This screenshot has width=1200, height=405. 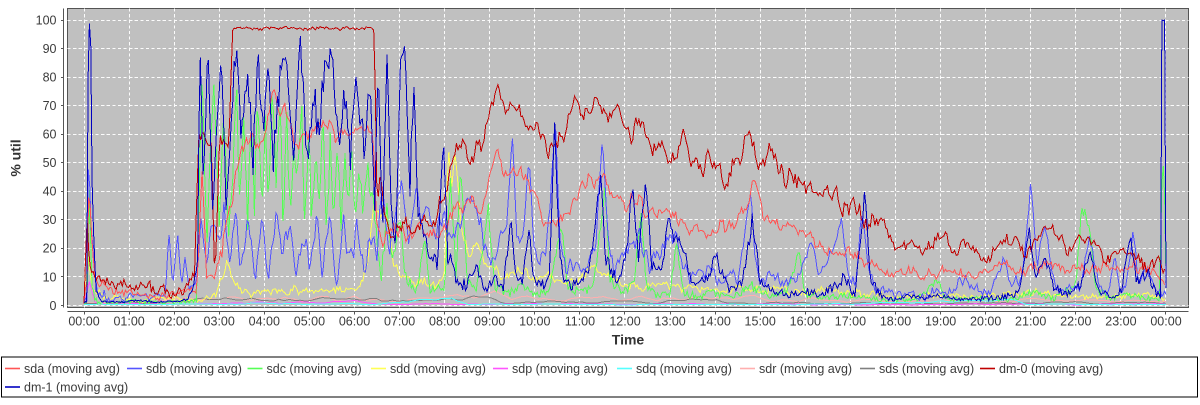 What do you see at coordinates (895, 322) in the screenshot?
I see `svg-text: 18:00` at bounding box center [895, 322].